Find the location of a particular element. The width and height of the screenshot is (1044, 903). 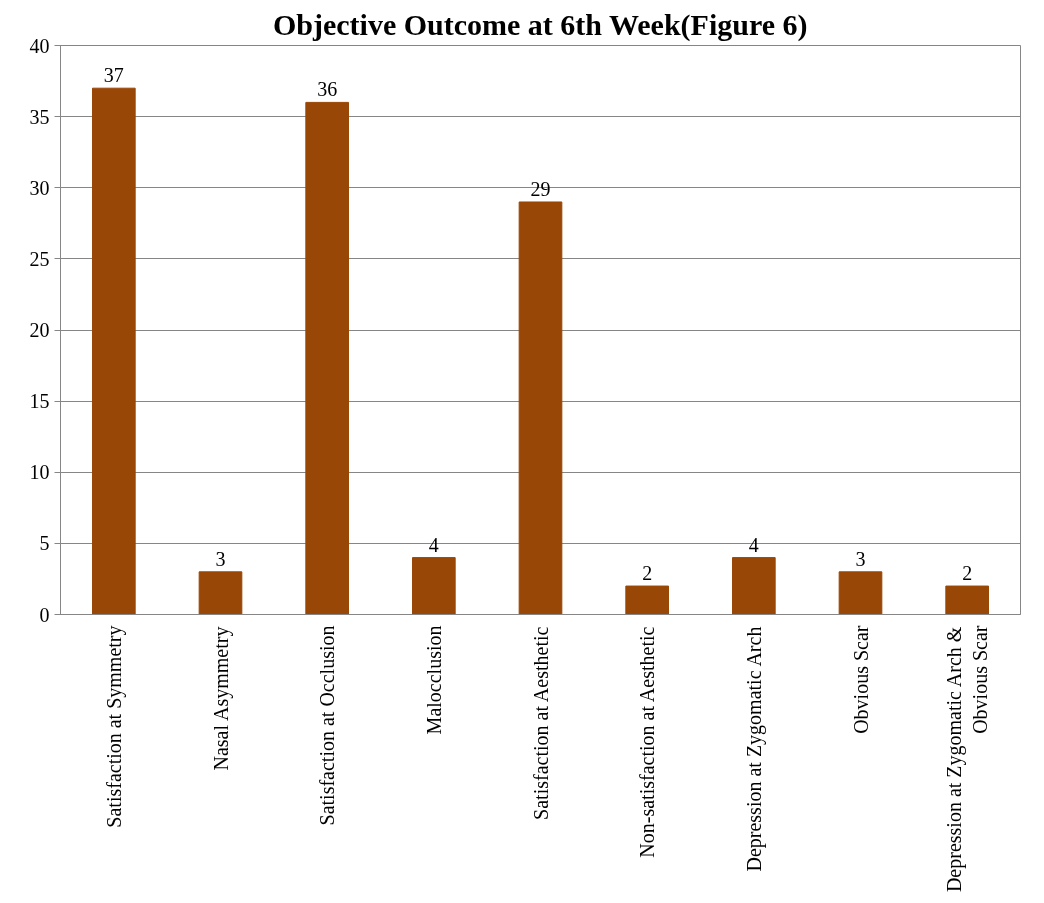

x-tick-label: Non-satisfaction at Aesthetic is located at coordinates (647, 742).